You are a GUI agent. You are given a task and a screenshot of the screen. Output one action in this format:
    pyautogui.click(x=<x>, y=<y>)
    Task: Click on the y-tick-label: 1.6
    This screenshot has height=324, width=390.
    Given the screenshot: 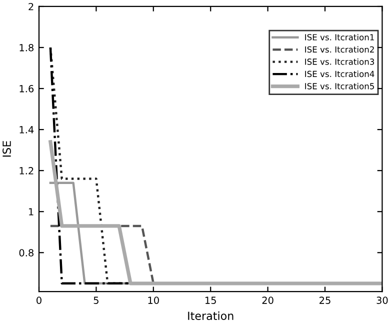 What is the action you would take?
    pyautogui.click(x=27, y=88)
    